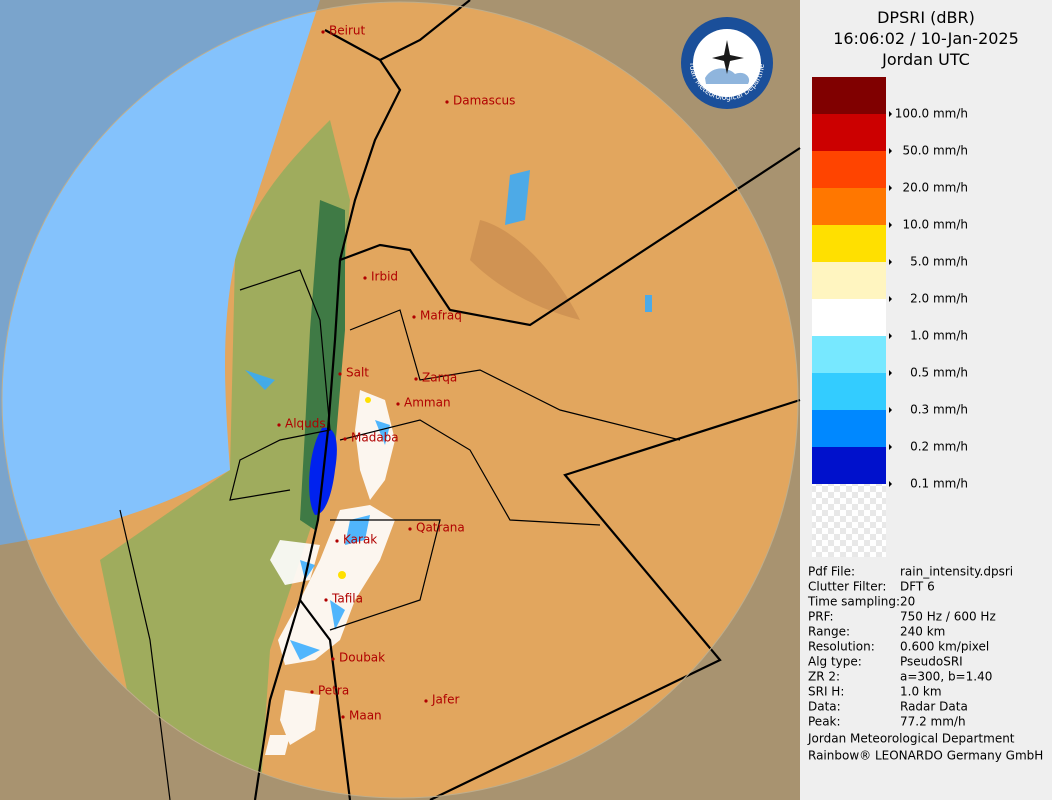 This screenshot has width=1052, height=800. What do you see at coordinates (925, 59) in the screenshot?
I see `timezone: Jordan UTC` at bounding box center [925, 59].